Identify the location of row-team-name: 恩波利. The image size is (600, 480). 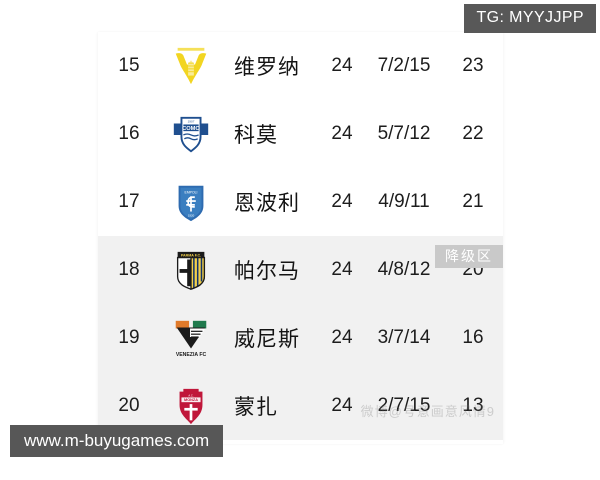
(267, 203).